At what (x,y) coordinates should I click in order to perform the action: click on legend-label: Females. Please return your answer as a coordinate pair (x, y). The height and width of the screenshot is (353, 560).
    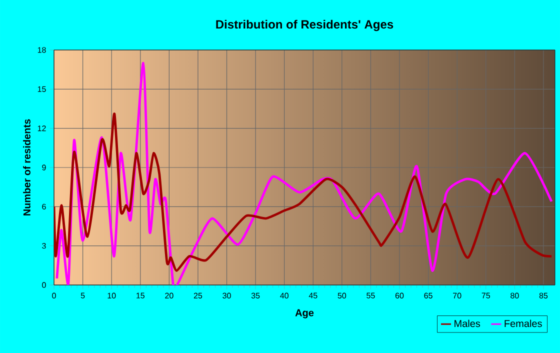
    Looking at the image, I should click on (523, 324).